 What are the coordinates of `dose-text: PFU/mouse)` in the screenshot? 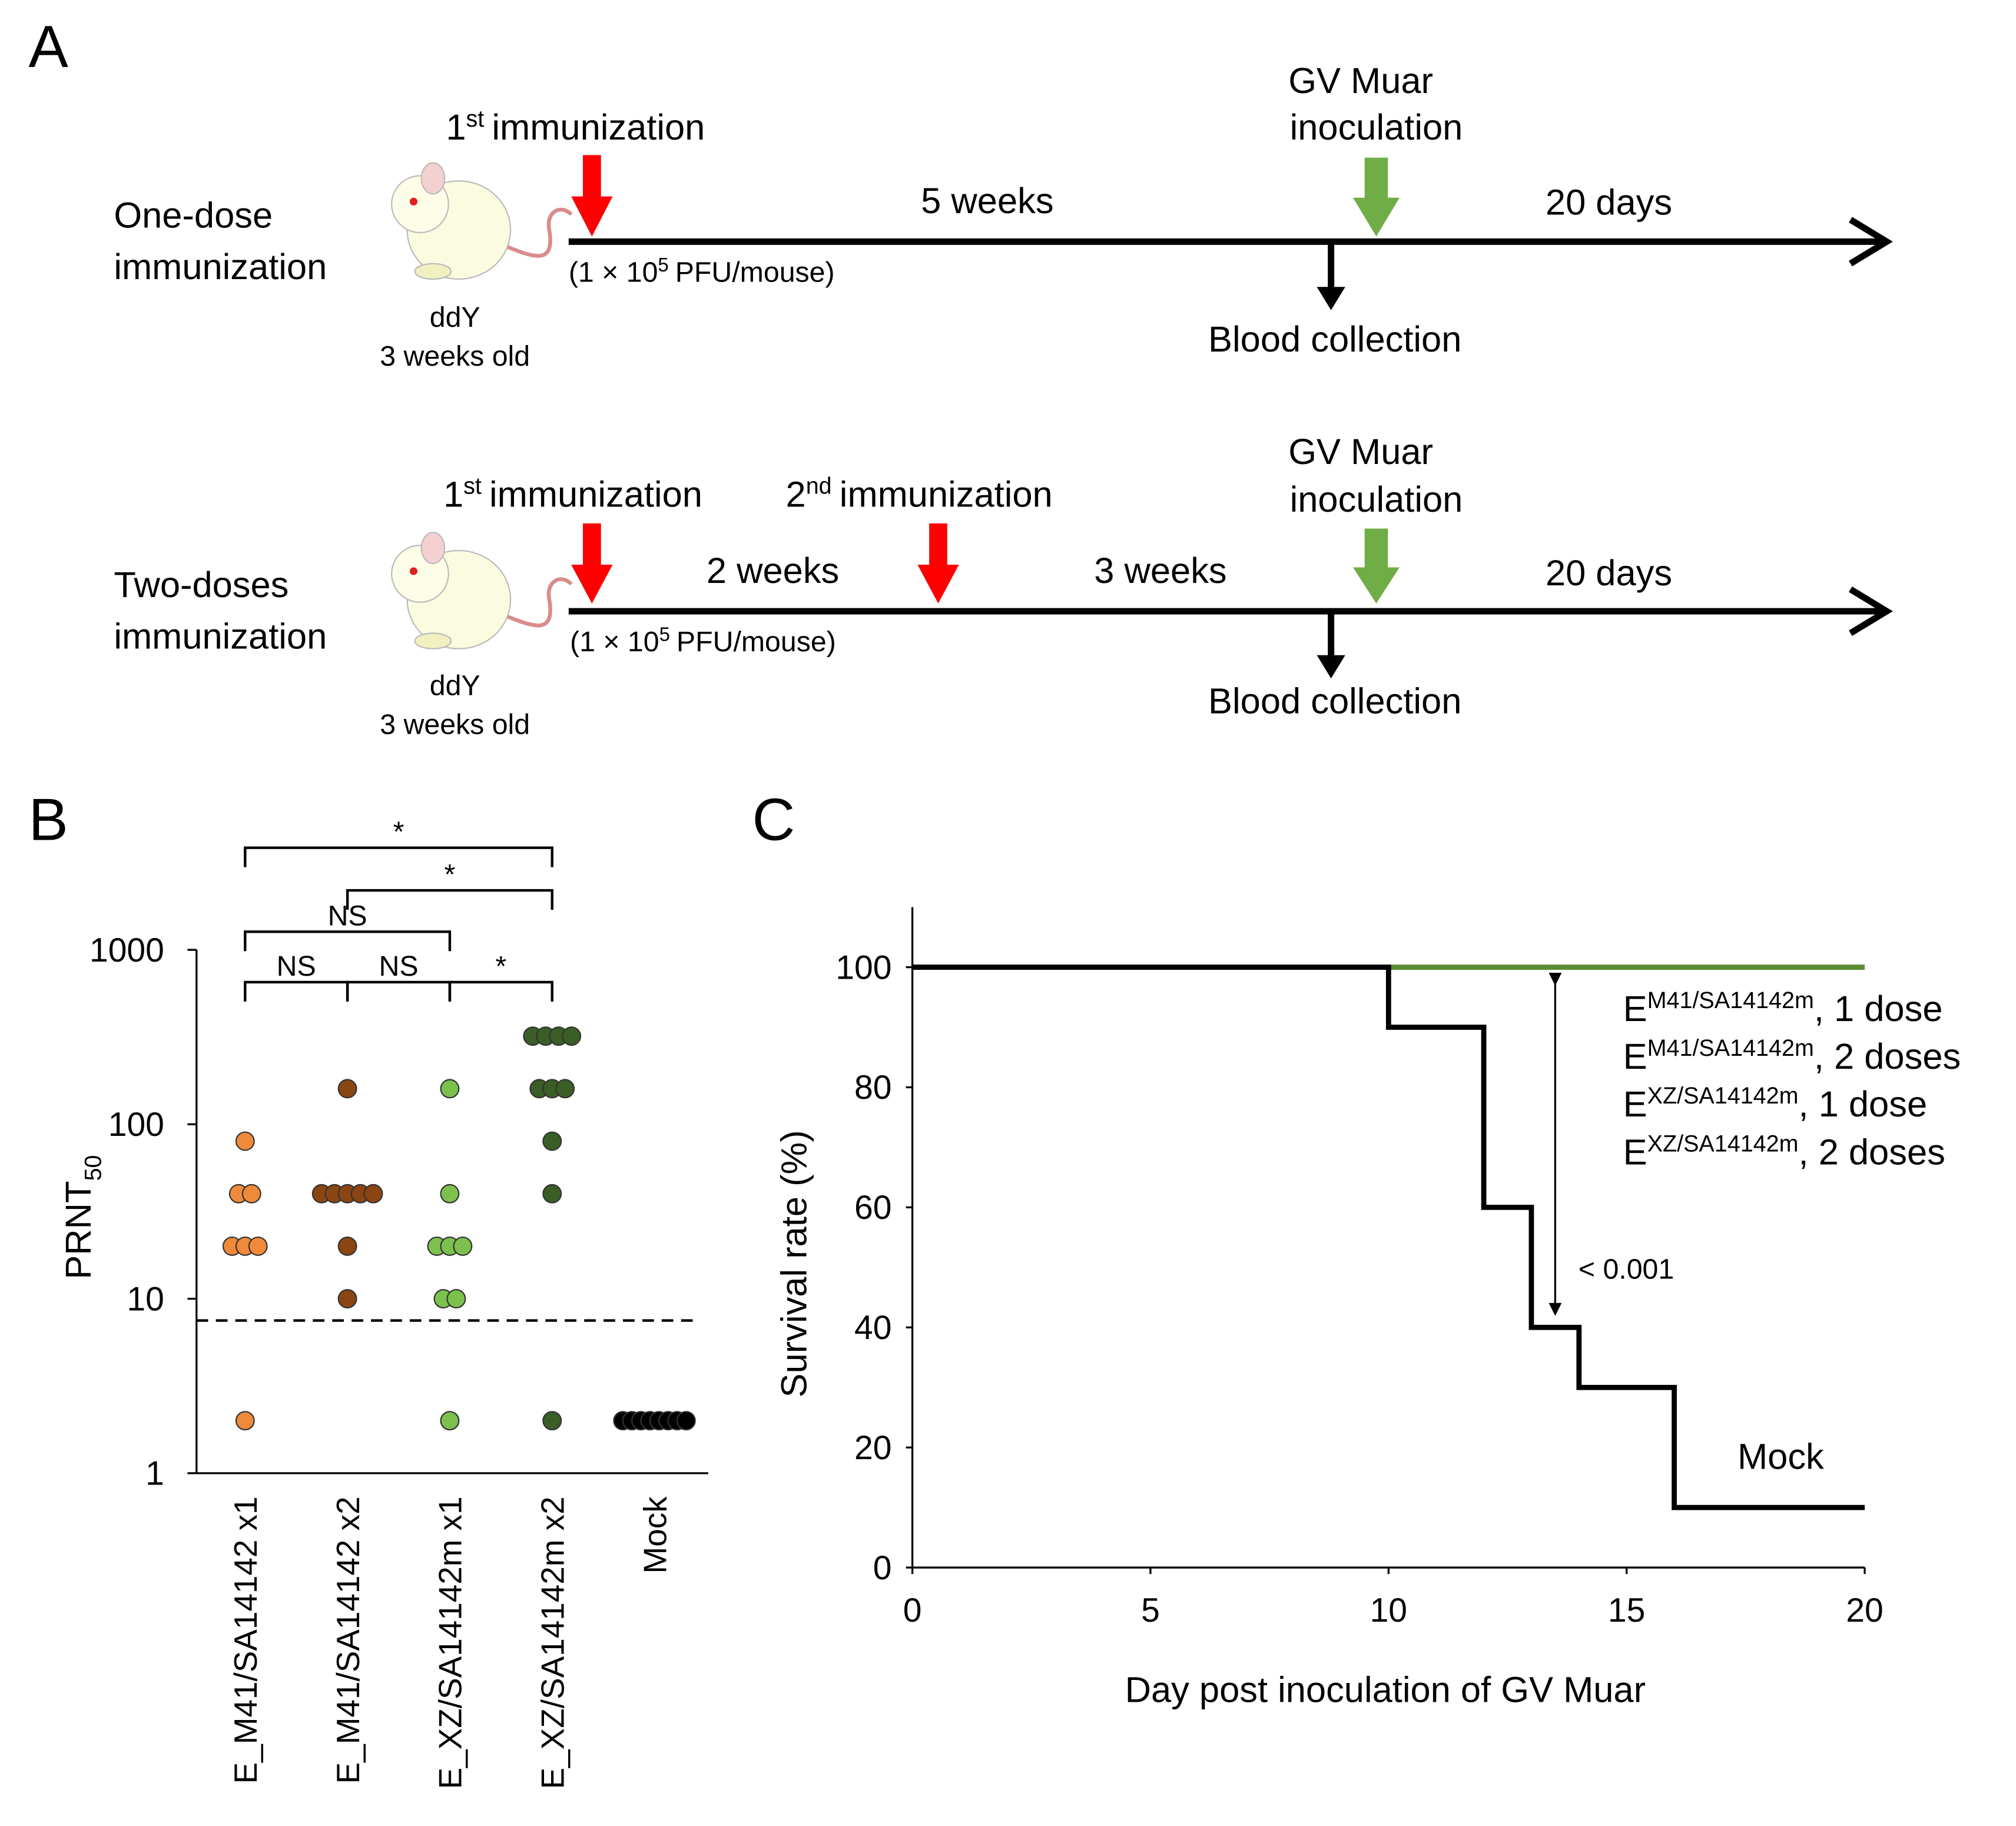 It's located at (756, 642).